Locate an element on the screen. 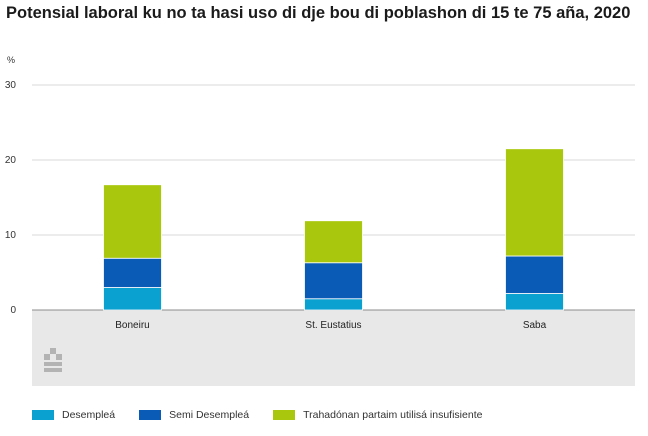 The image size is (648, 436). y-tick-label: 20 is located at coordinates (11, 160).